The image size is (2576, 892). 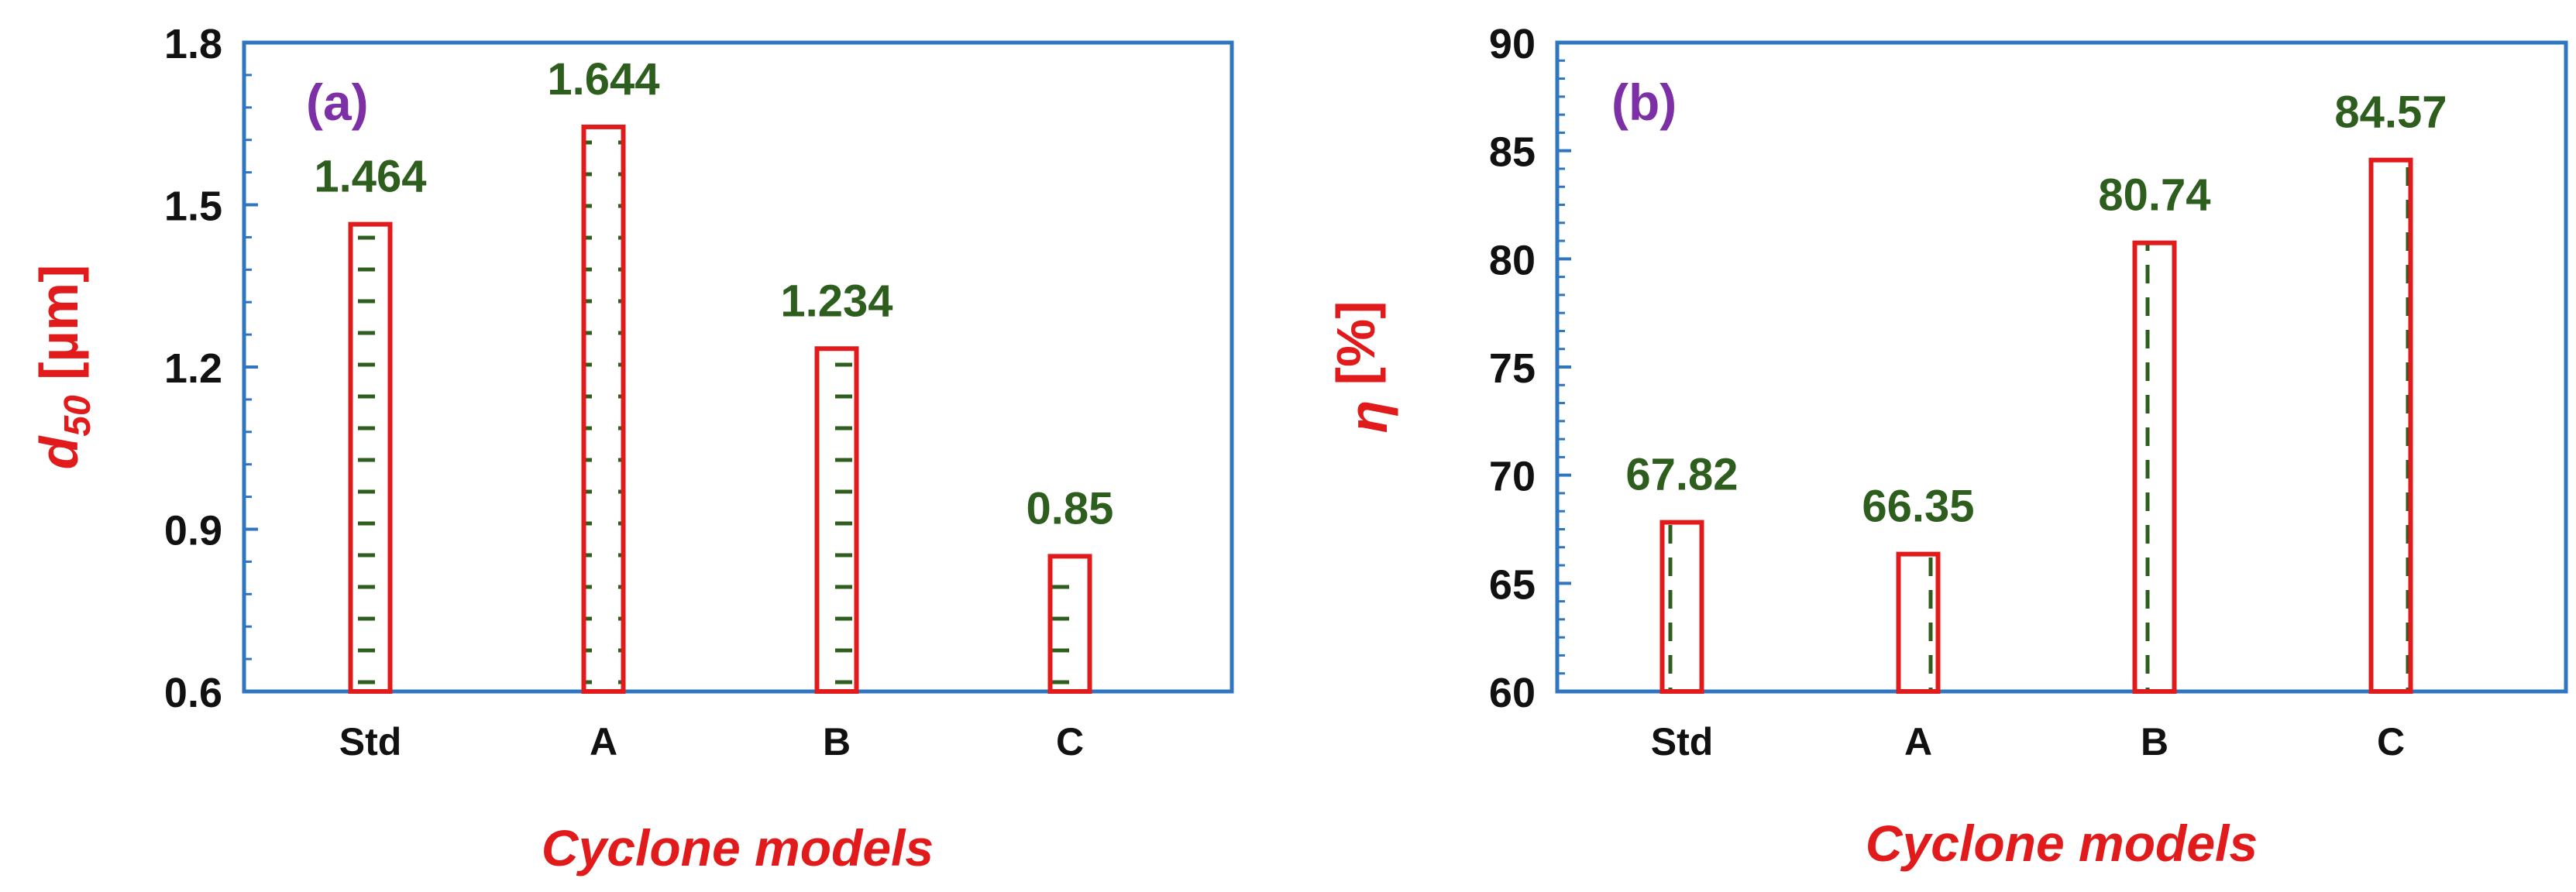 I want to click on panel-tag: (a), so click(x=337, y=102).